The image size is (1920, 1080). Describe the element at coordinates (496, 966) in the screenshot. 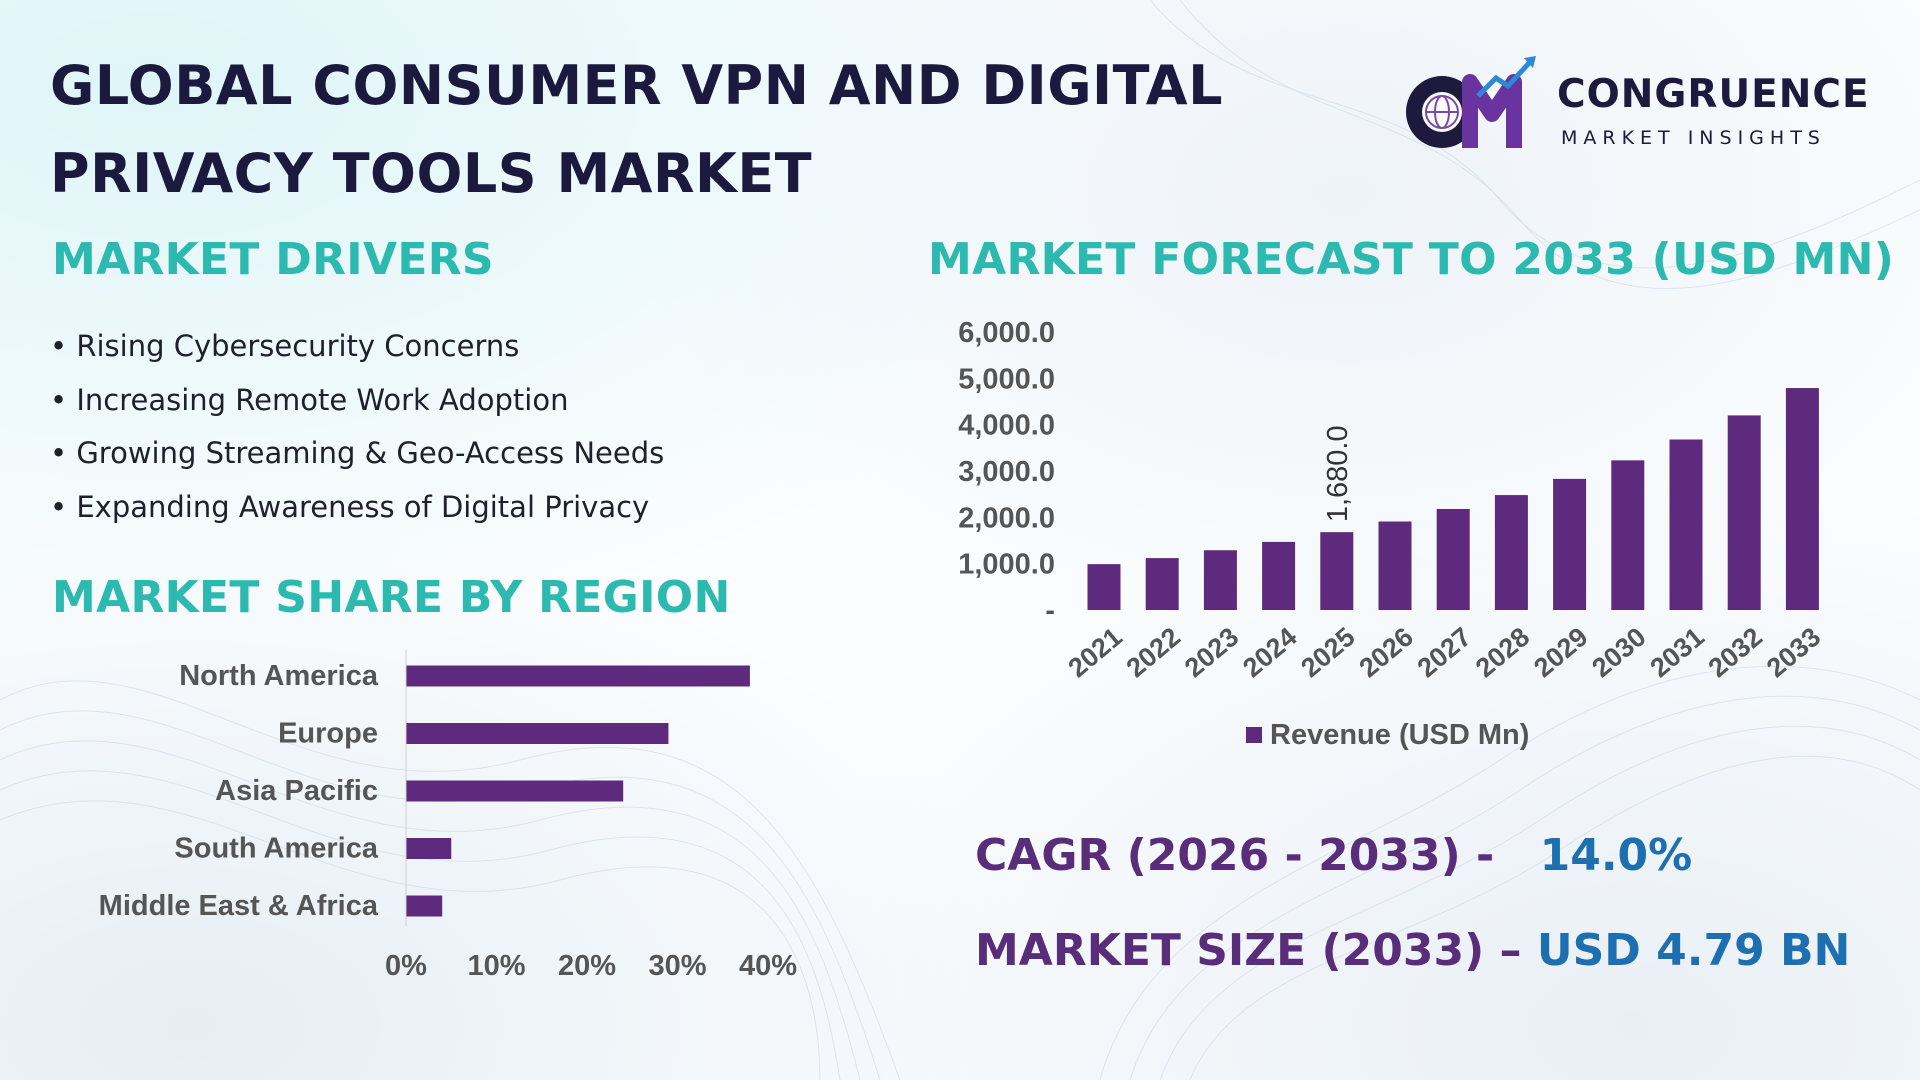

I see `region-x-tick: 10%` at that location.